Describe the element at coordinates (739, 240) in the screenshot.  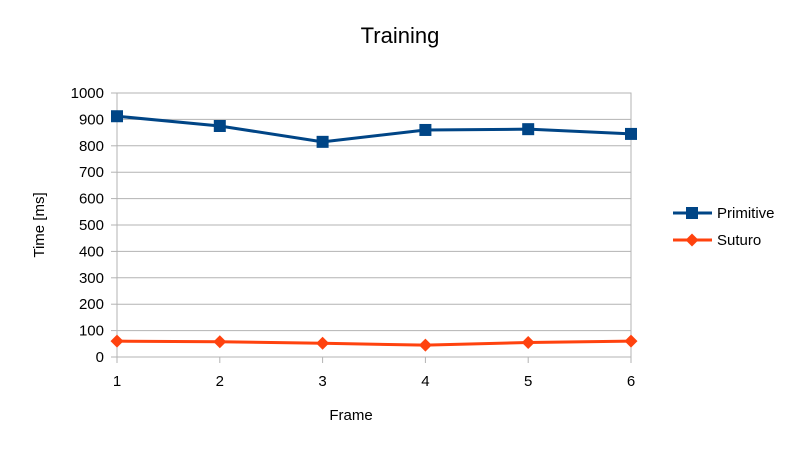
I see `legend-label-suturo: Suturo` at that location.